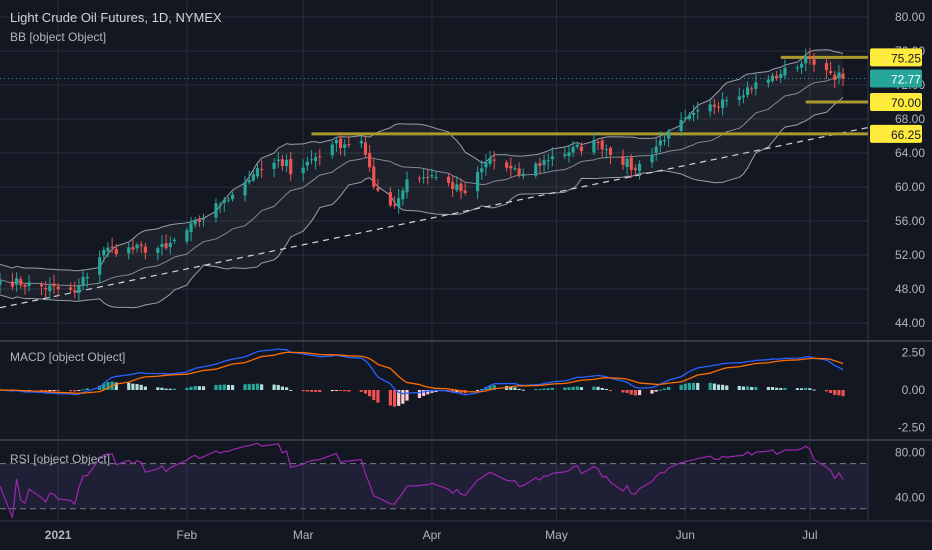  I want to click on price-tick-label: 44.00, so click(910, 323).